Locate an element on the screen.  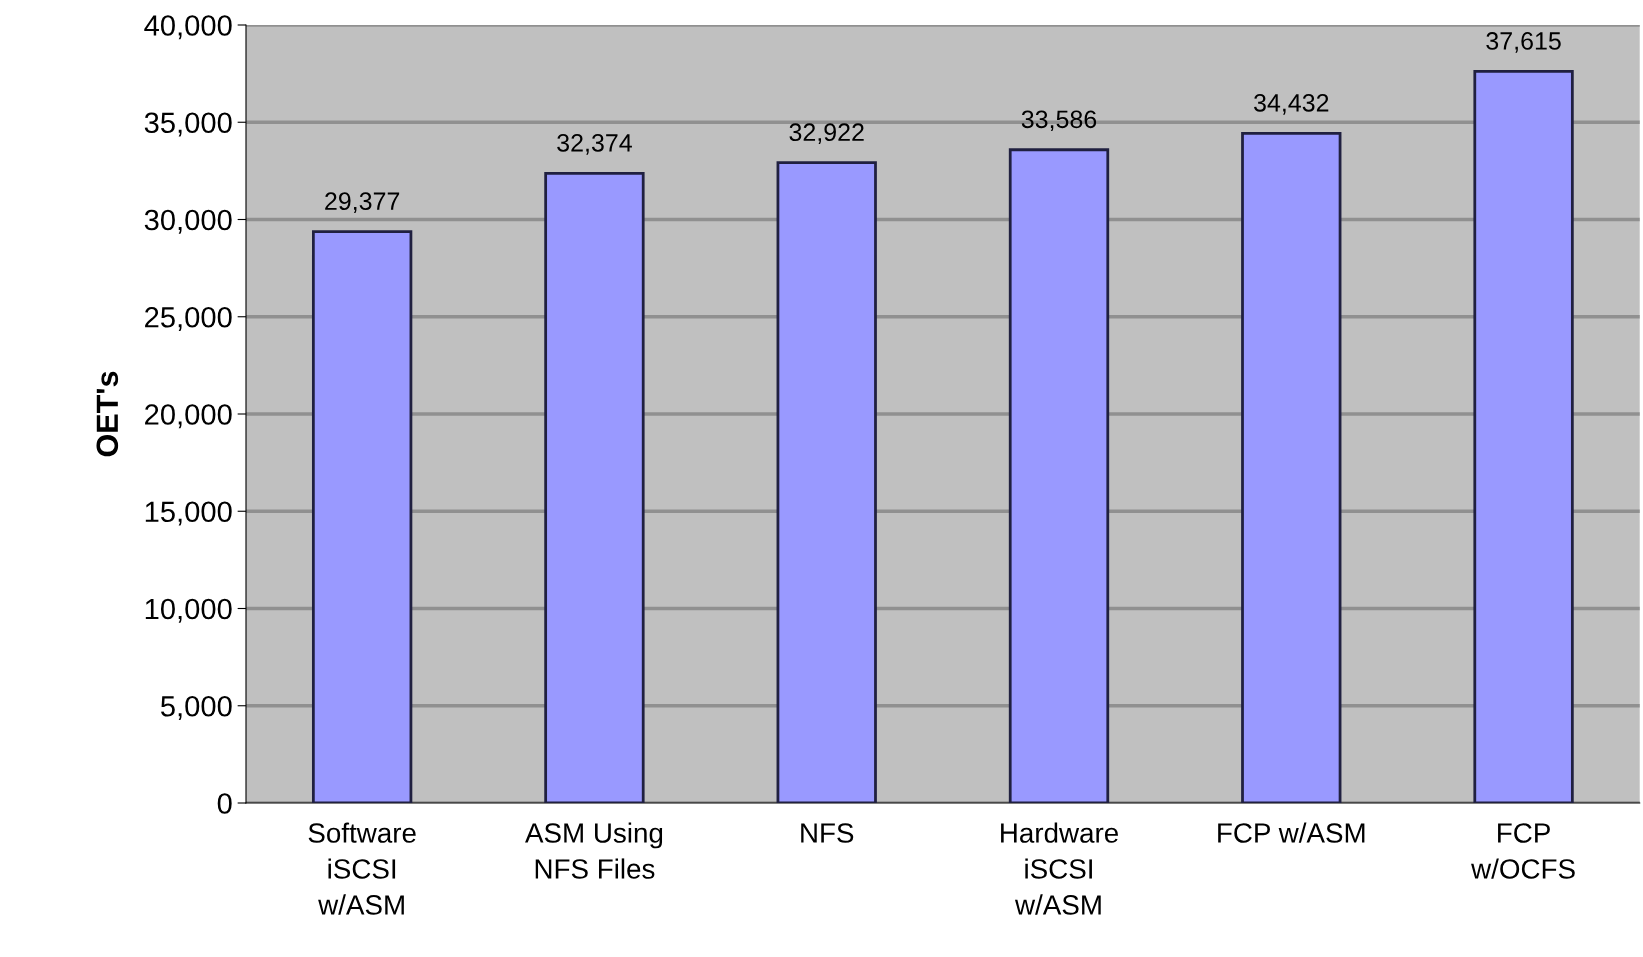
x-tick-label: FCP w/ASM is located at coordinates (1291, 832).